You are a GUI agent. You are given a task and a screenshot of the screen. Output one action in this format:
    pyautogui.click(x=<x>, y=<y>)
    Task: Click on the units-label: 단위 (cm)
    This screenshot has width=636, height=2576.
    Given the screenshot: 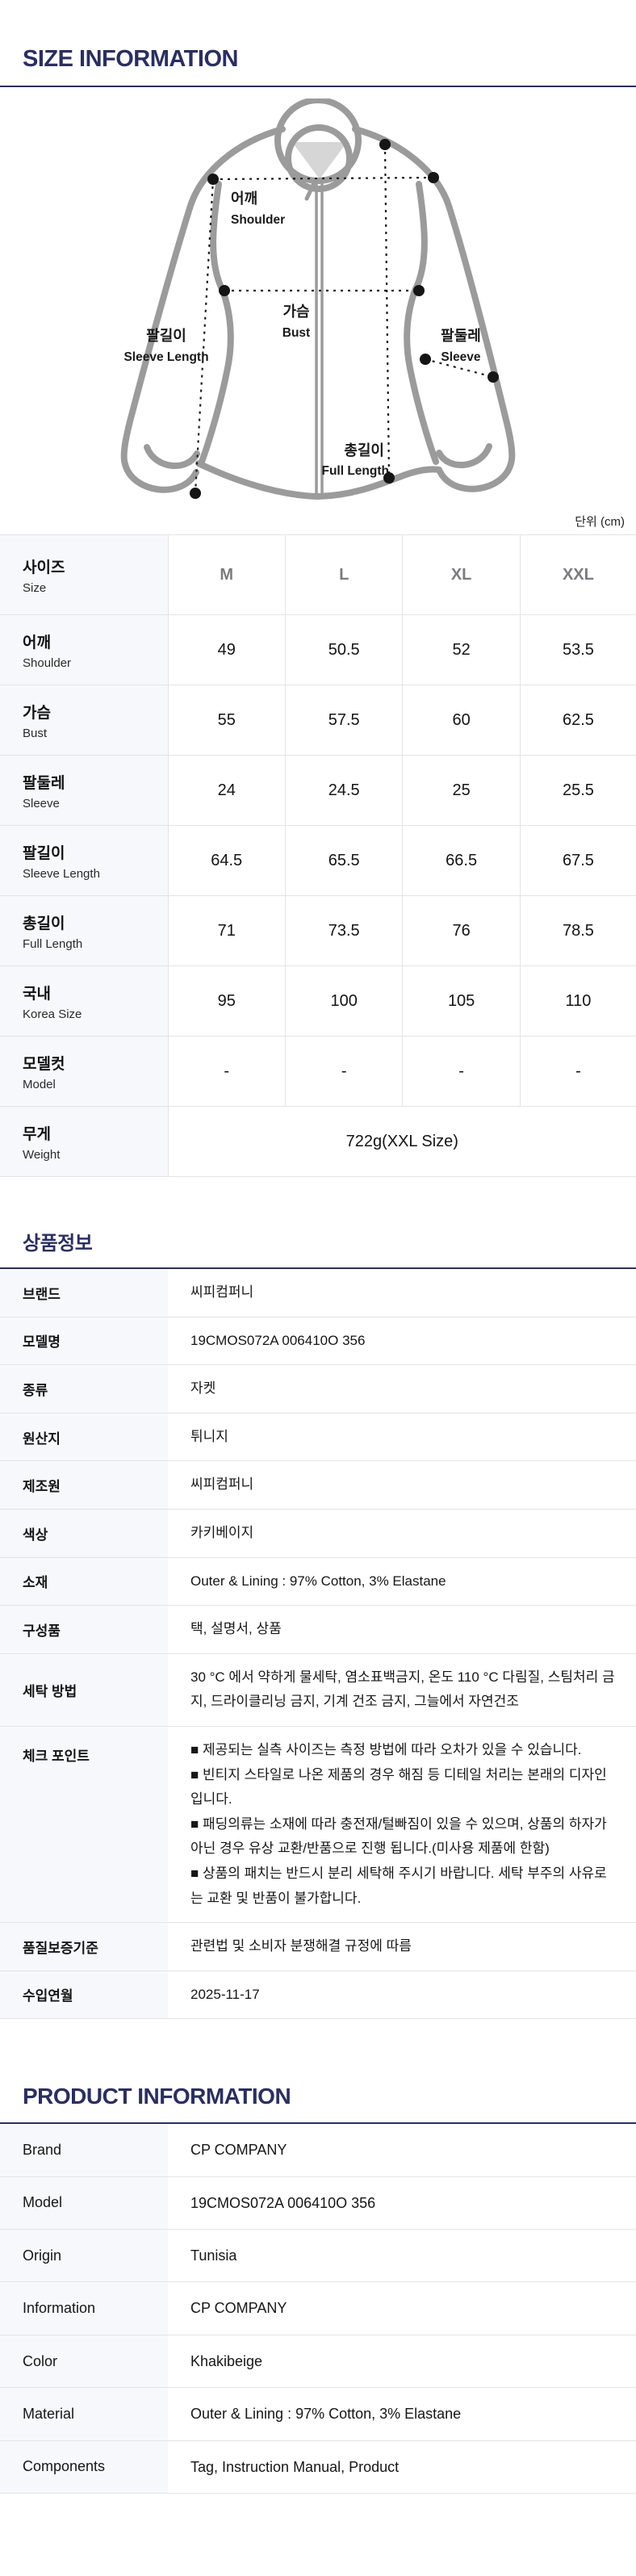 What is the action you would take?
    pyautogui.click(x=600, y=522)
    